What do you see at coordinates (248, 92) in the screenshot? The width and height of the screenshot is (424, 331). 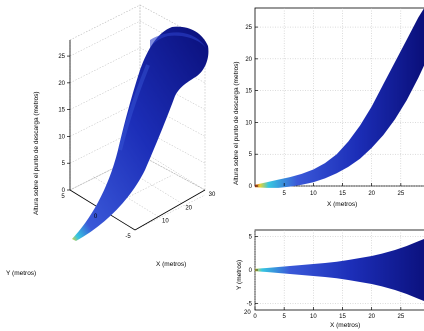 I see `y-tick-label: 15` at bounding box center [248, 92].